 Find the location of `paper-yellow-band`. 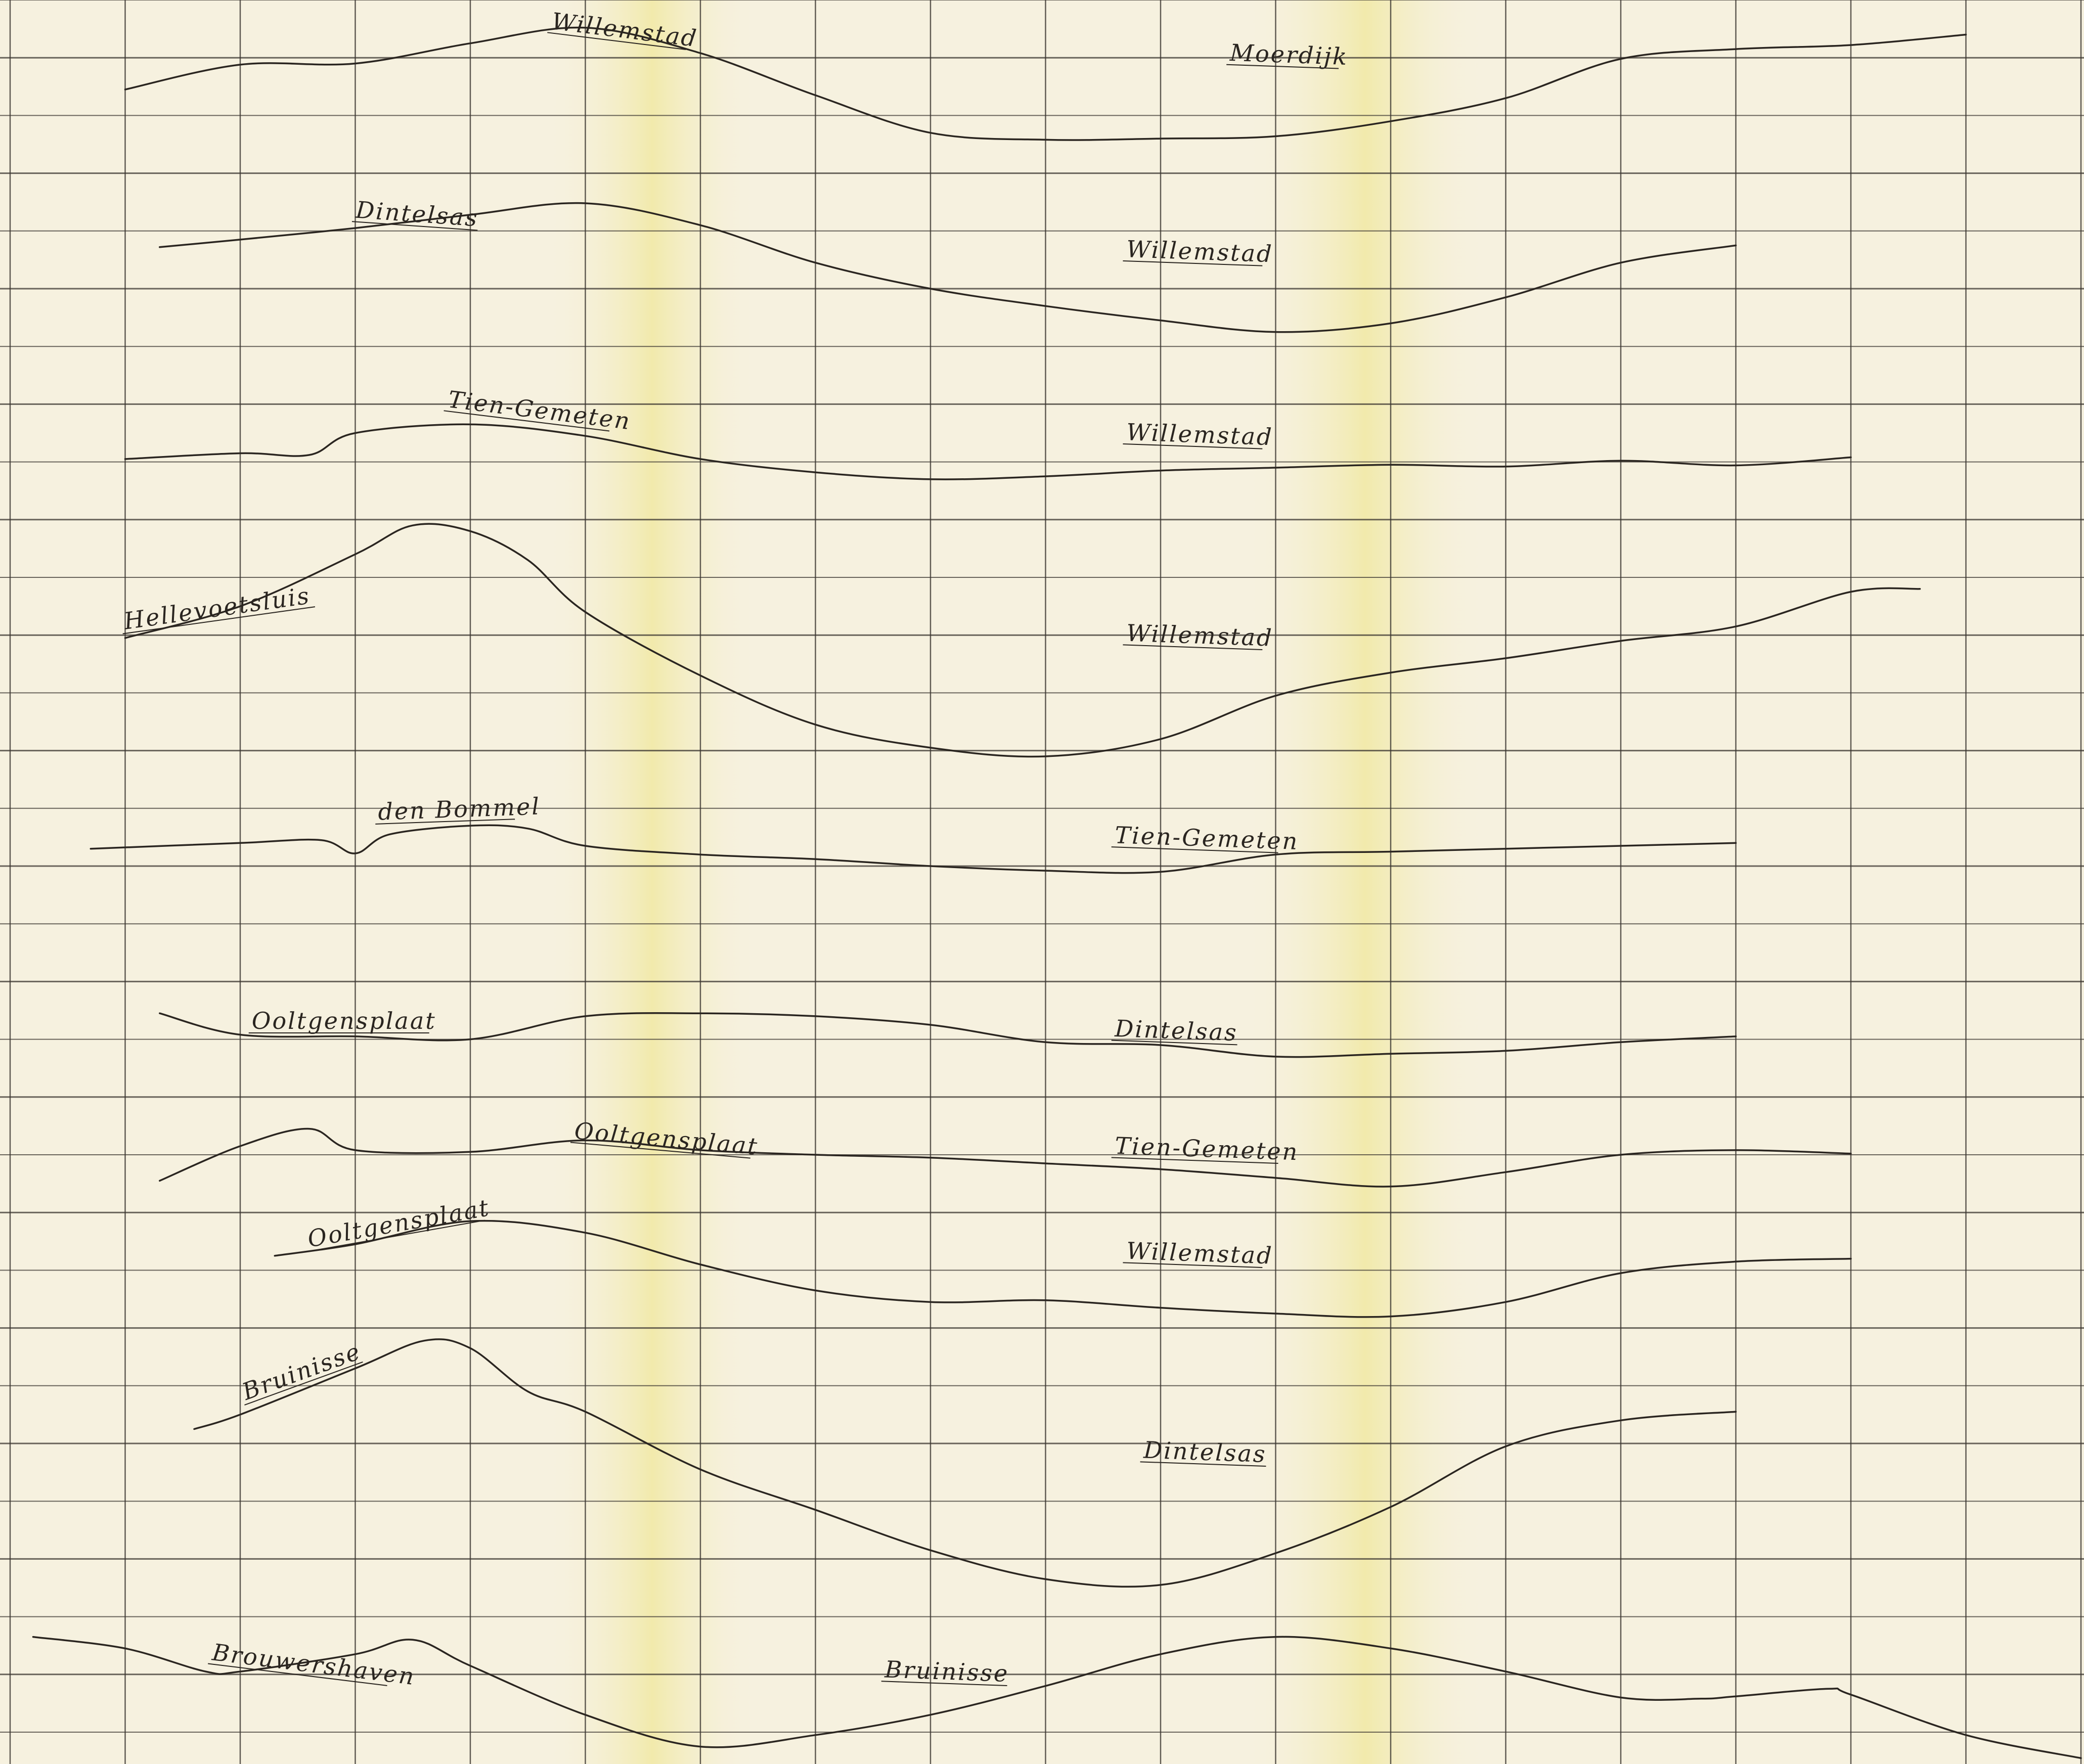

paper-yellow-band is located at coordinates (652, 882).